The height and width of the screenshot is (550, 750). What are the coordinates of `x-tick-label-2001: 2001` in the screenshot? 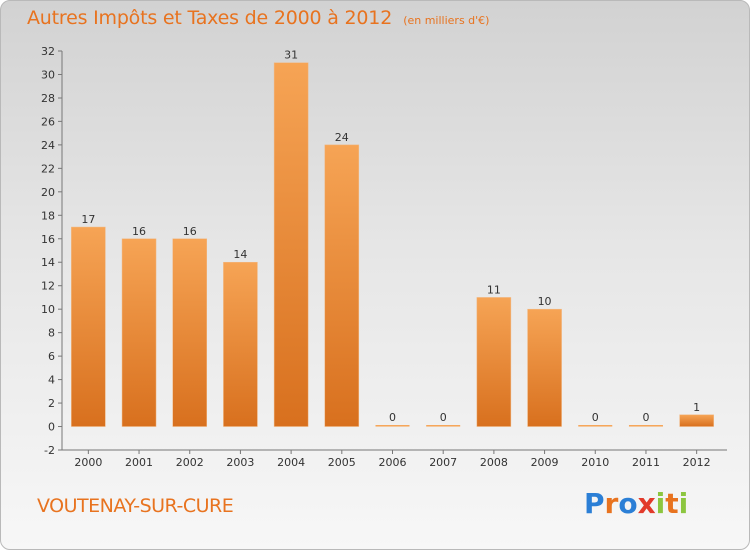 It's located at (139, 462).